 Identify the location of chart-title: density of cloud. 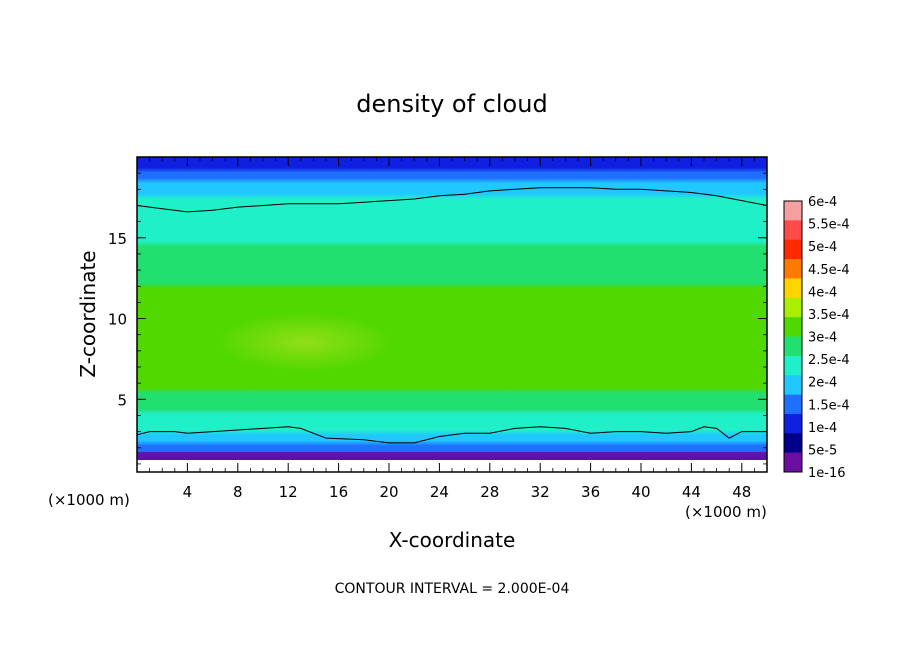
(451, 104).